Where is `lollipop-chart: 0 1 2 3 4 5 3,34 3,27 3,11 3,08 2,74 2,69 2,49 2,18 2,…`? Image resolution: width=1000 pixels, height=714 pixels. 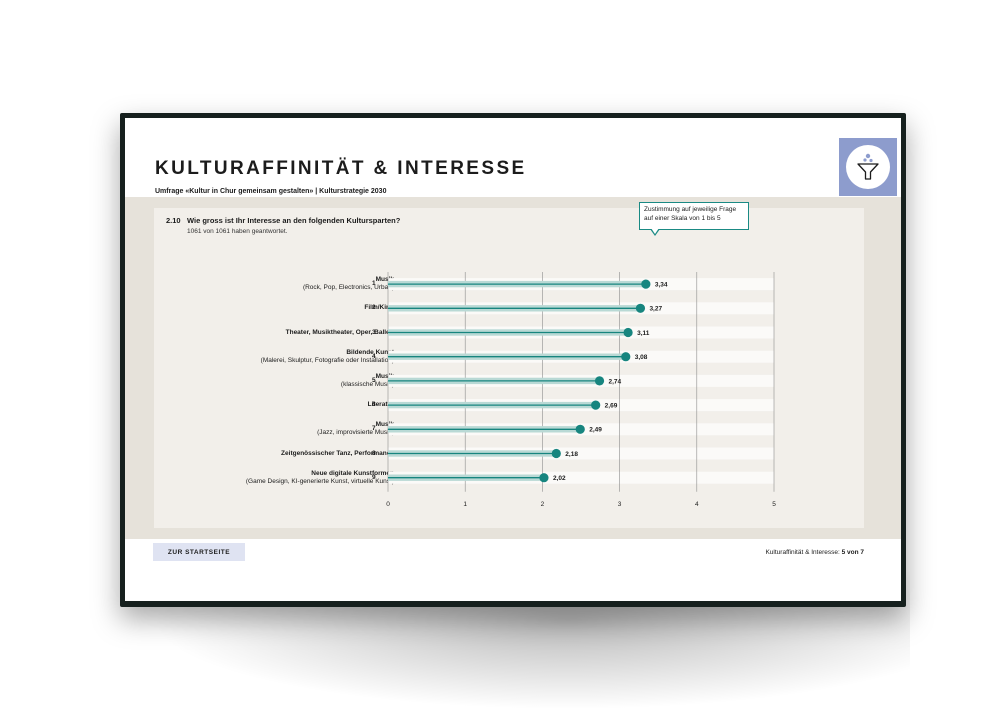
lollipop-chart: 0 1 2 3 4 5 3,34 3,27 3,11 3,08 2,74 2,69 2,49 2,18 2,… is located at coordinates (581, 390).